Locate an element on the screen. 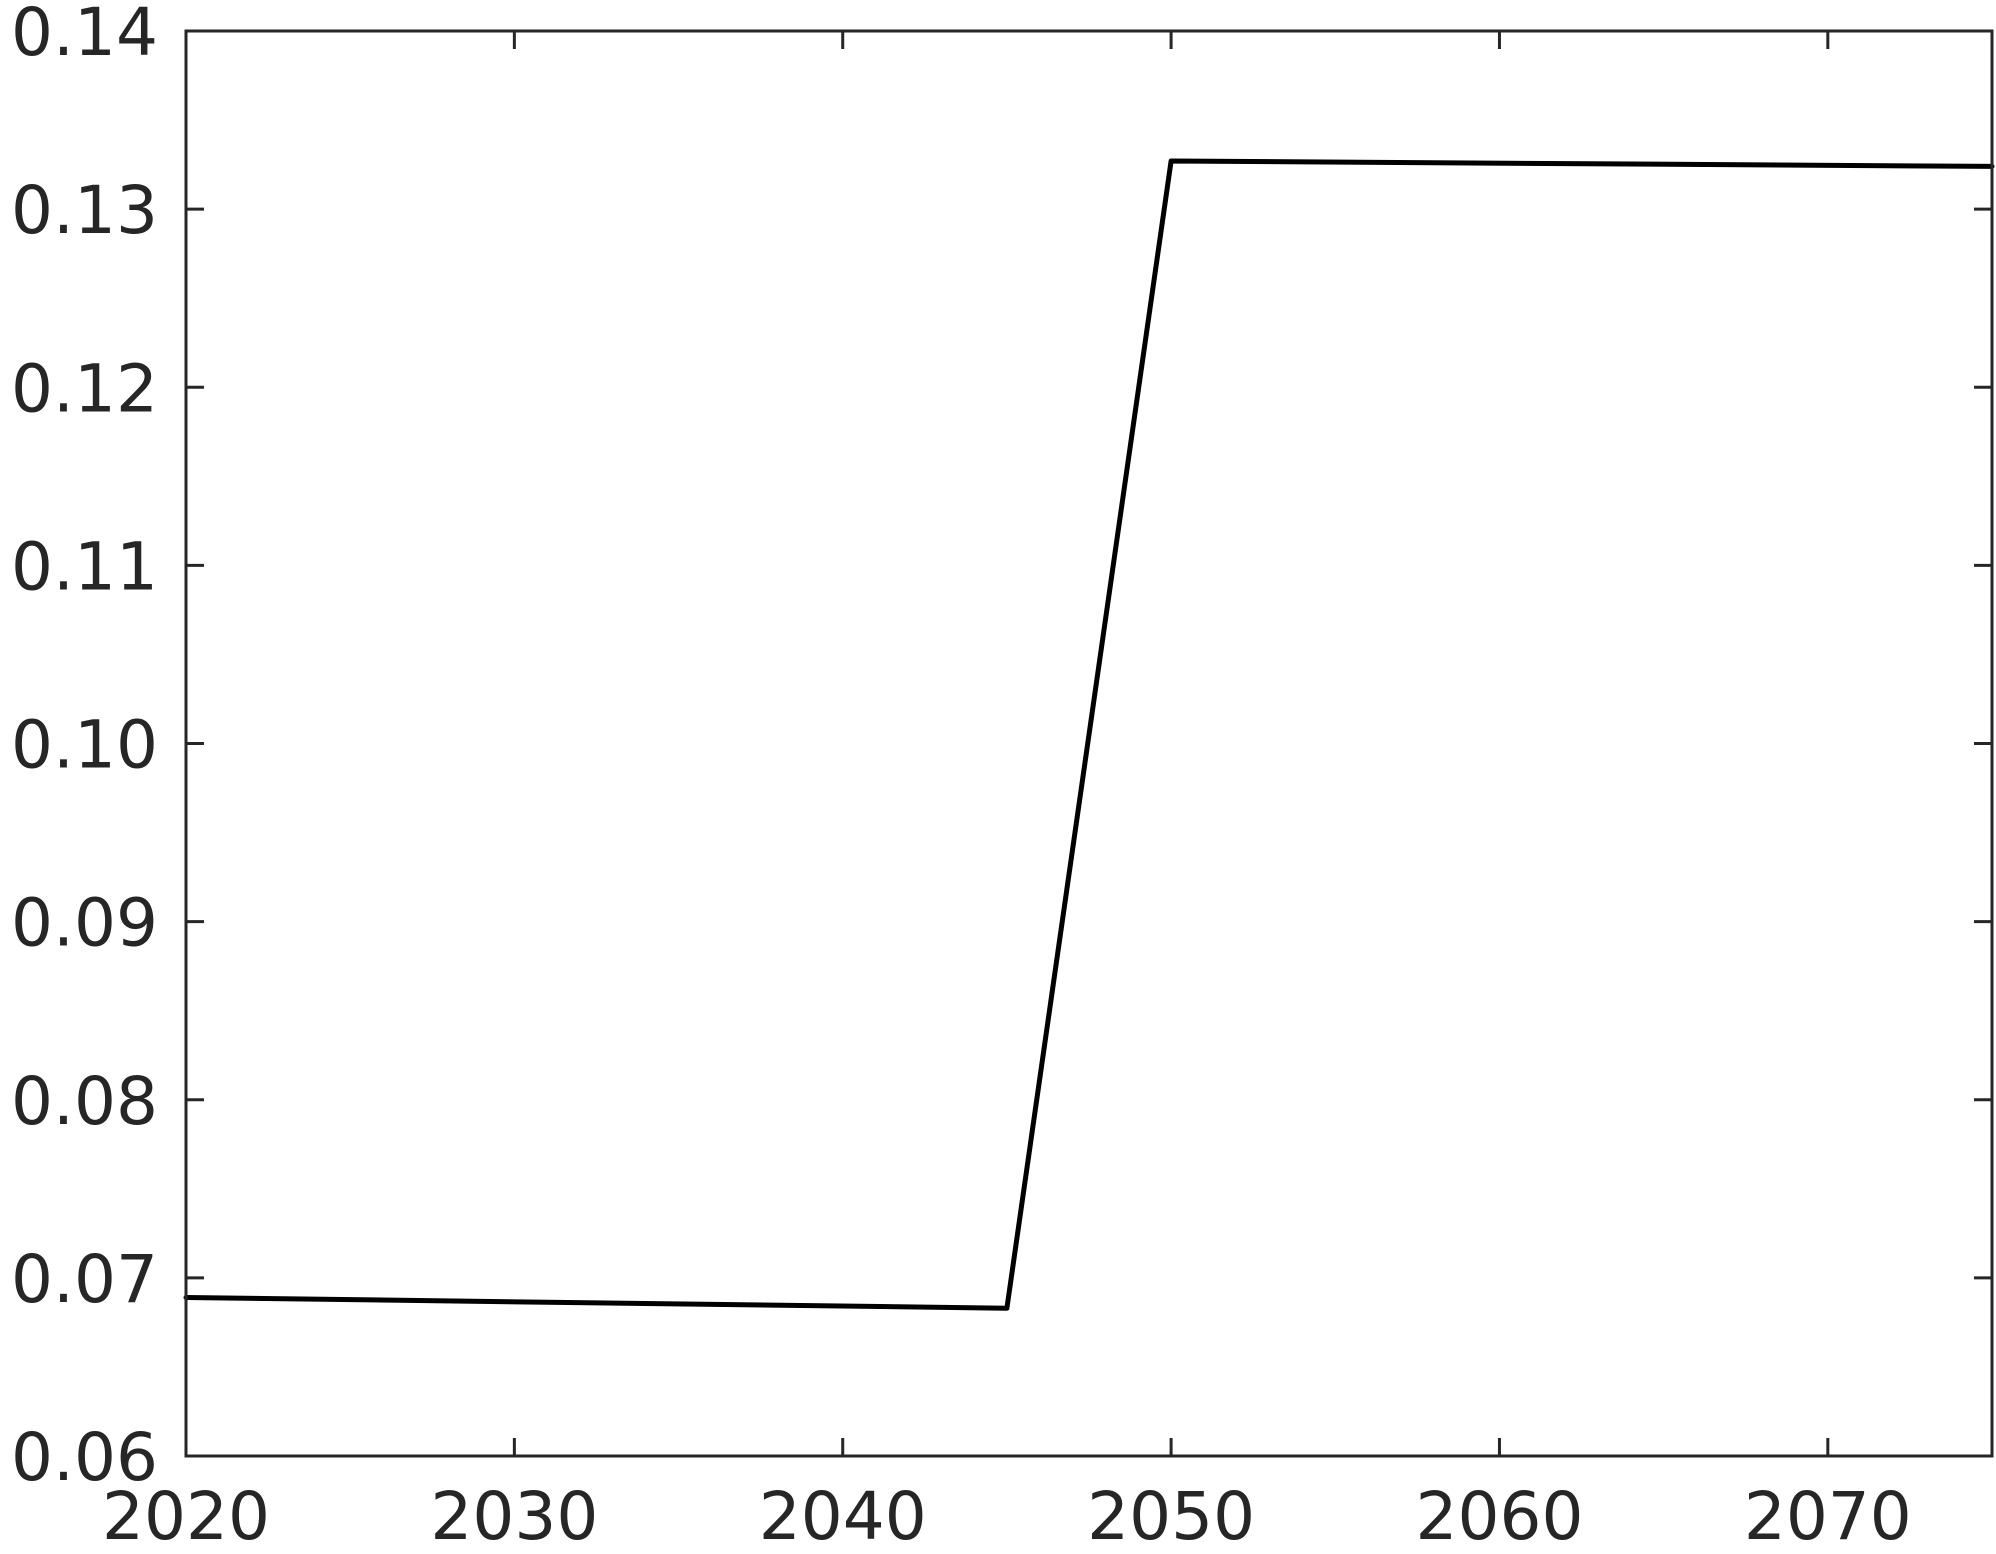  y-tick-label: 0.08 is located at coordinates (84, 1101).